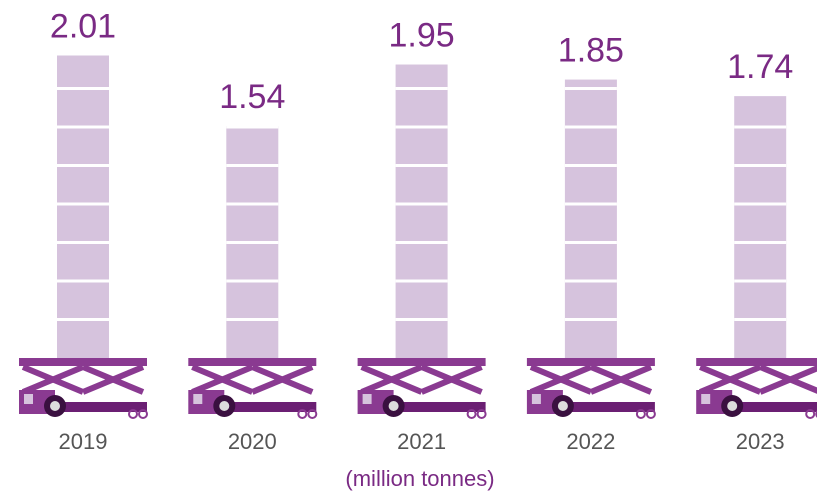 The height and width of the screenshot is (496, 817). What do you see at coordinates (422, 36) in the screenshot?
I see `value-label: 1.95` at bounding box center [422, 36].